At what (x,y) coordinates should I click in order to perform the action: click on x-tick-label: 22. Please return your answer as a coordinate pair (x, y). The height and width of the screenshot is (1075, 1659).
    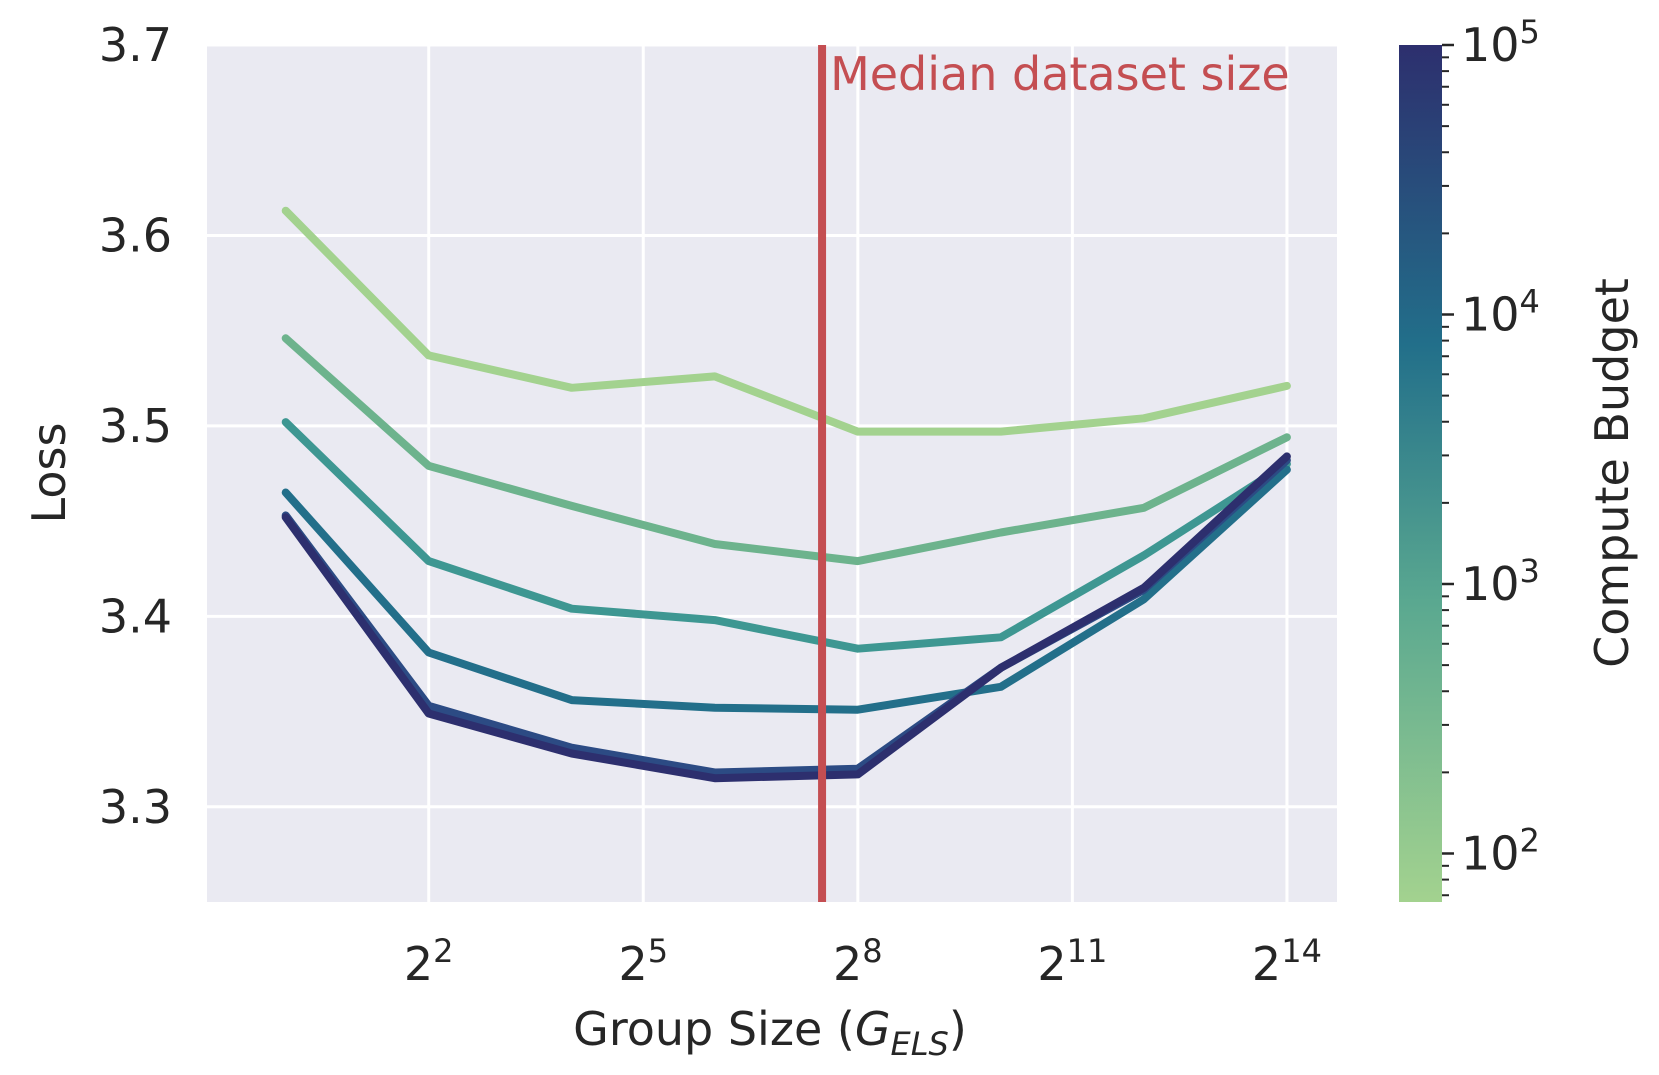
    Looking at the image, I should click on (429, 961).